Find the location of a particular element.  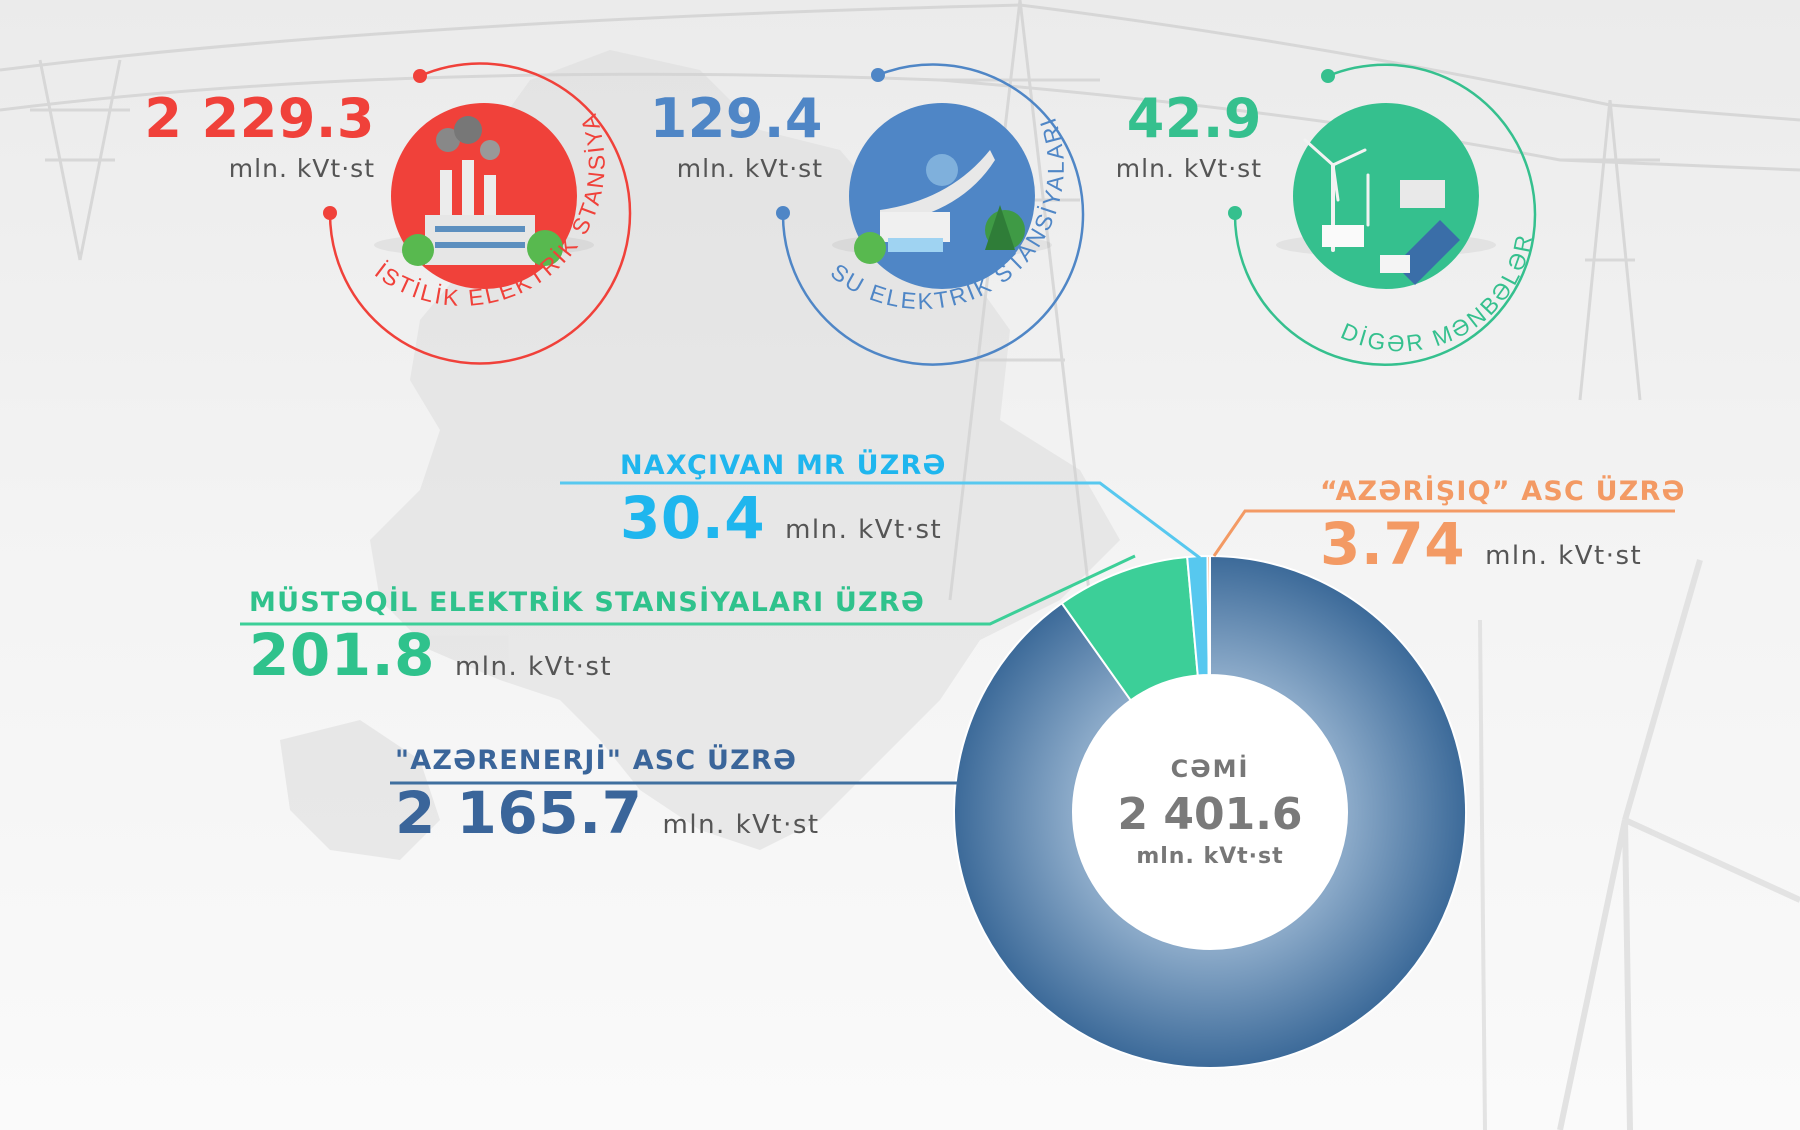

hydro-value: 129.4 is located at coordinates (736, 118).